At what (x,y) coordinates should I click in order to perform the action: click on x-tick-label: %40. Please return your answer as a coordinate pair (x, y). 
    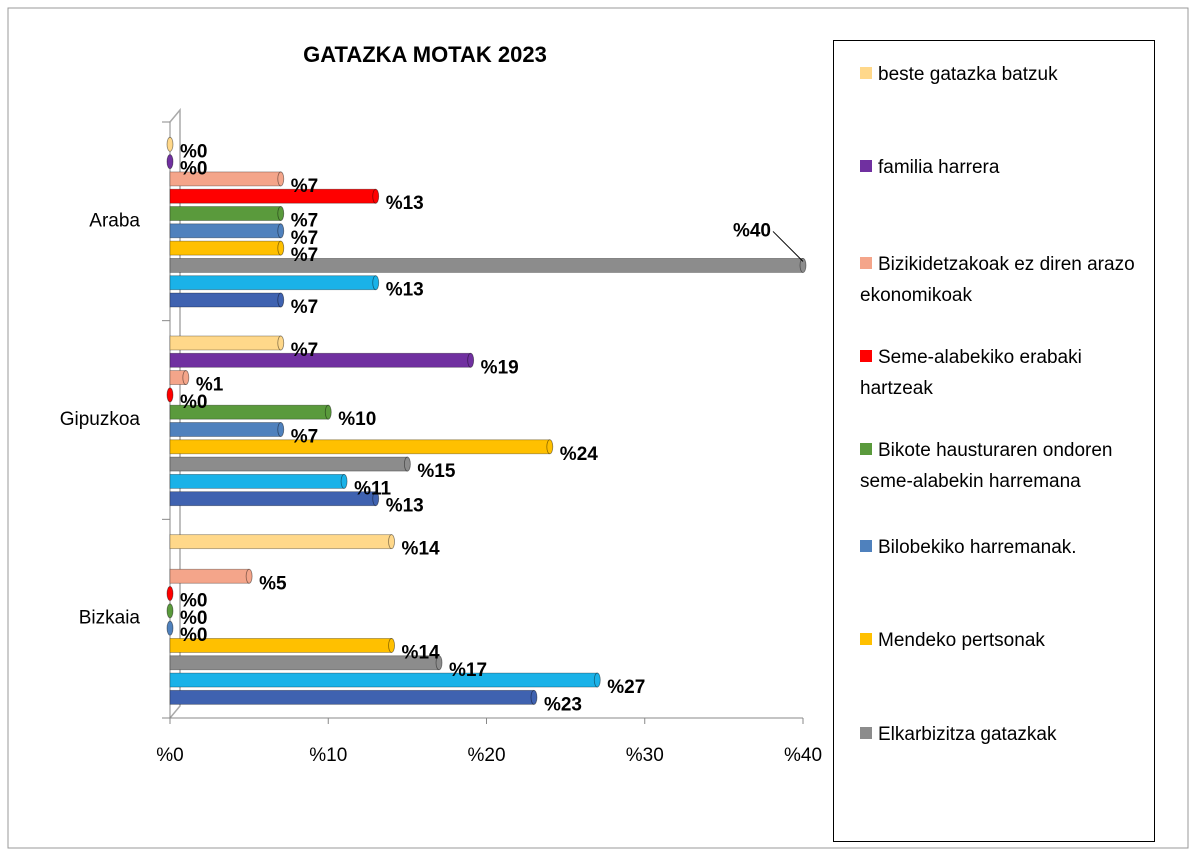
    Looking at the image, I should click on (803, 755).